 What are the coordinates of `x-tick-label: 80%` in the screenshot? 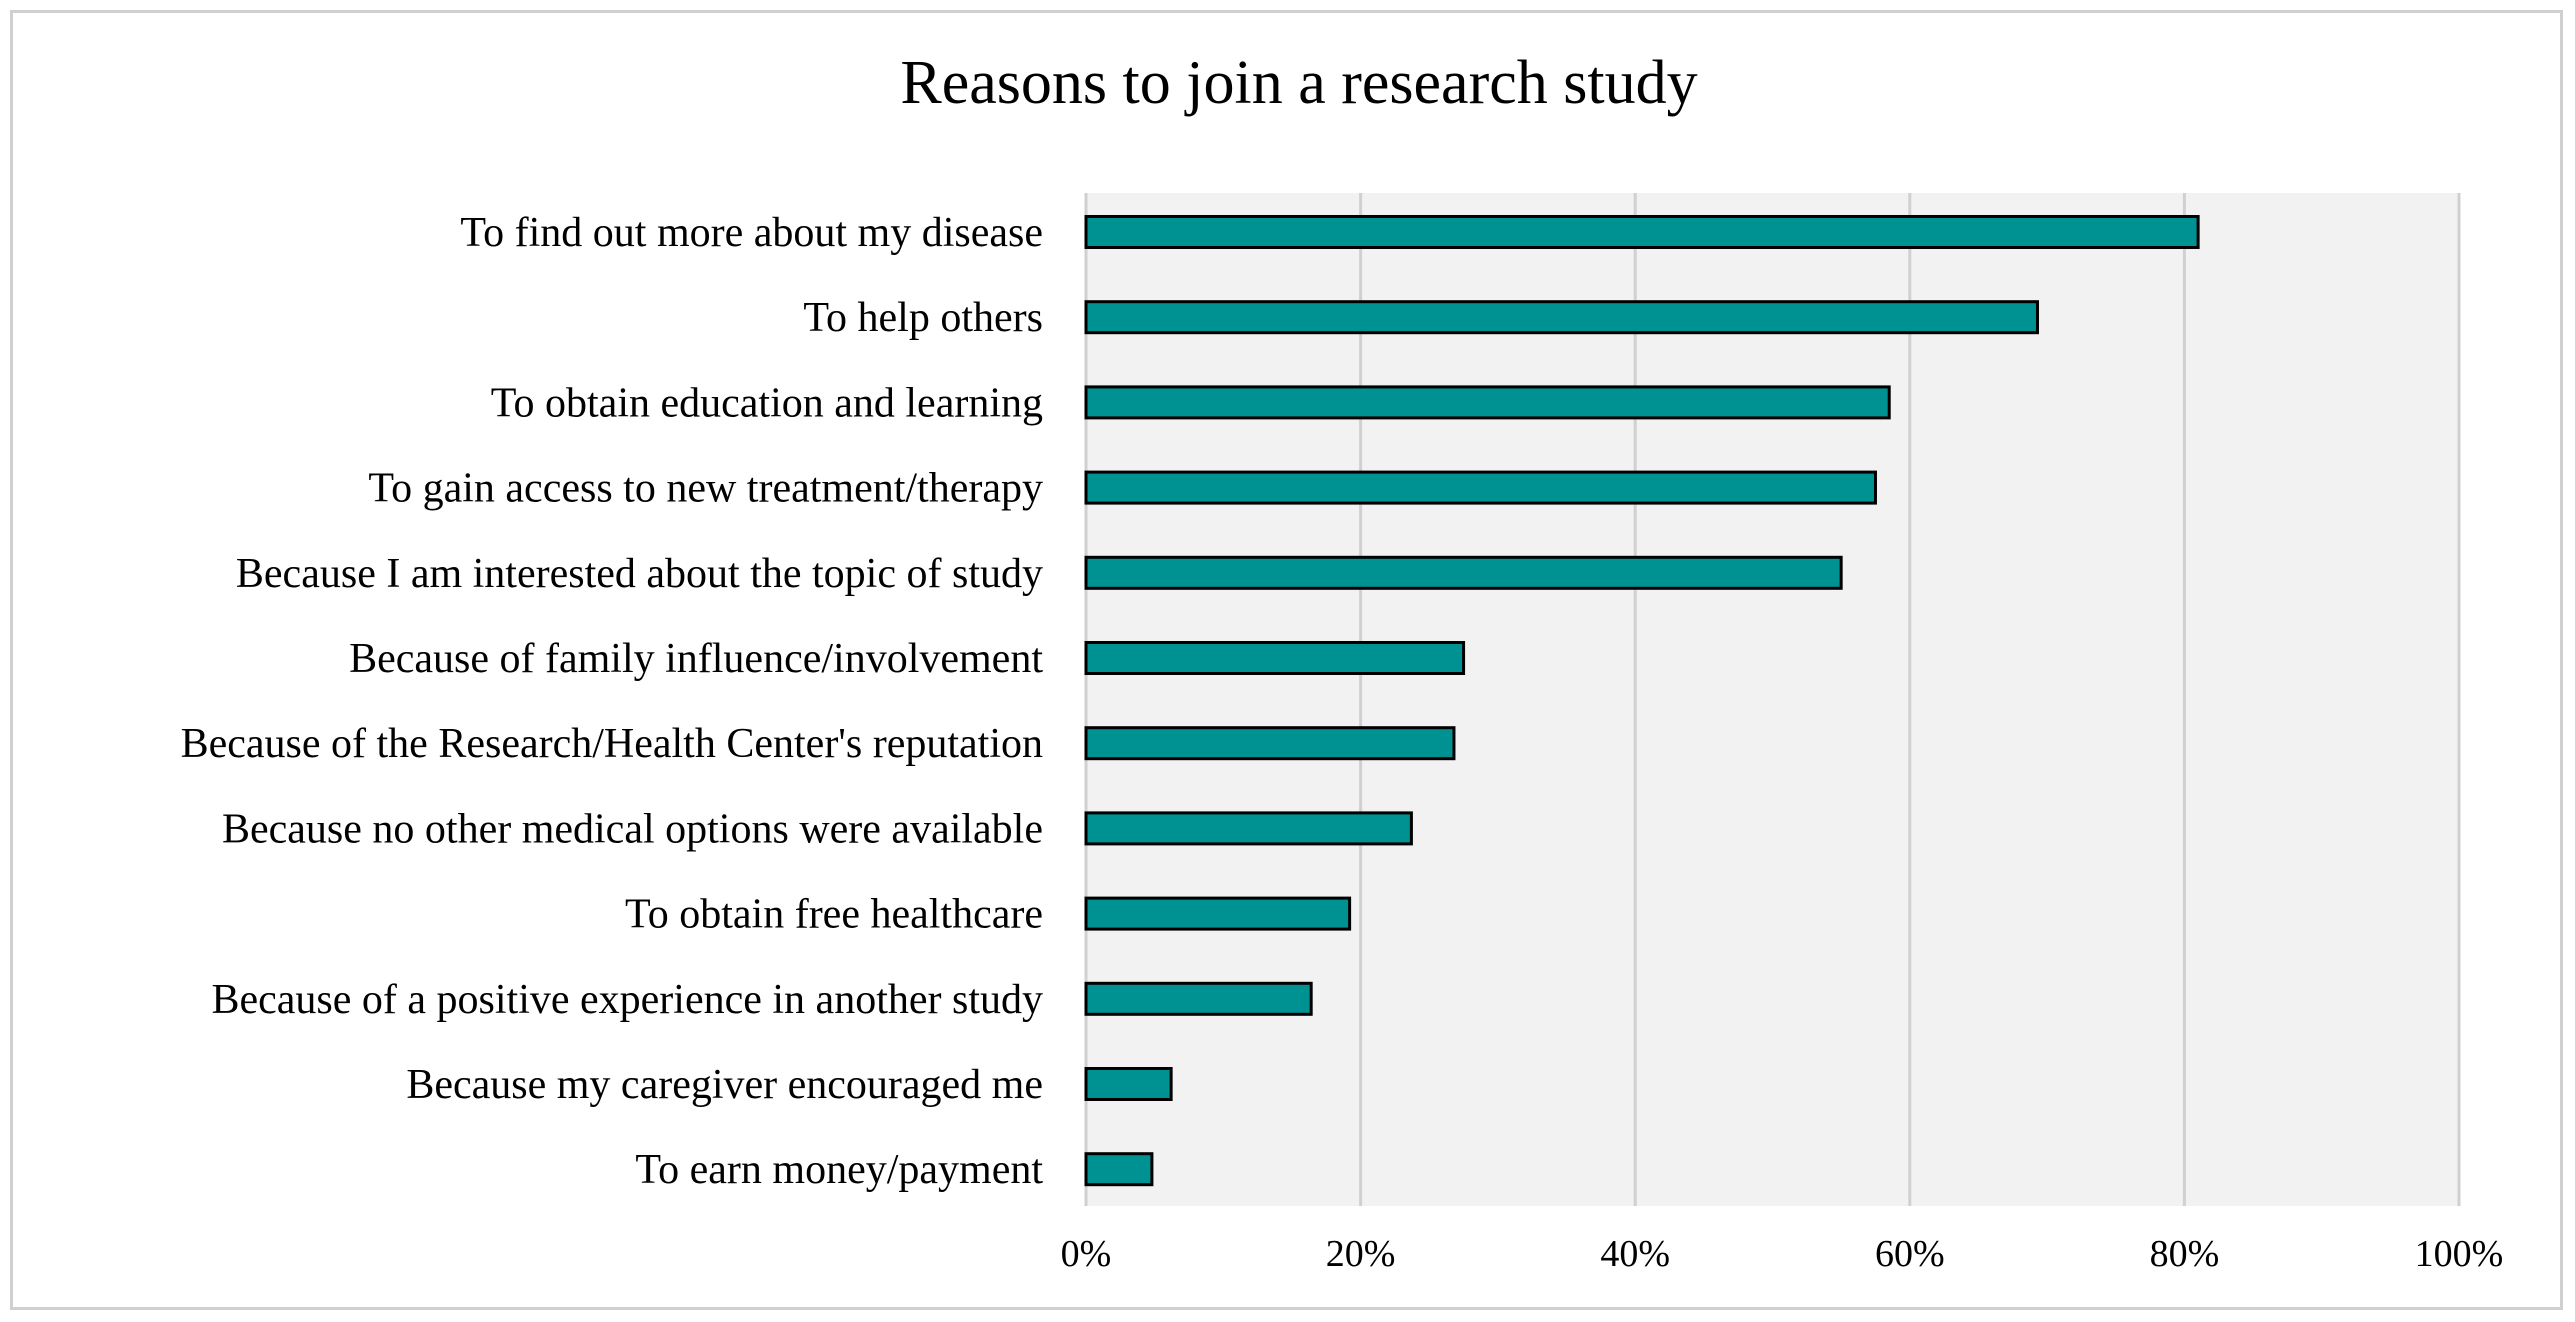 It's located at (2185, 1254).